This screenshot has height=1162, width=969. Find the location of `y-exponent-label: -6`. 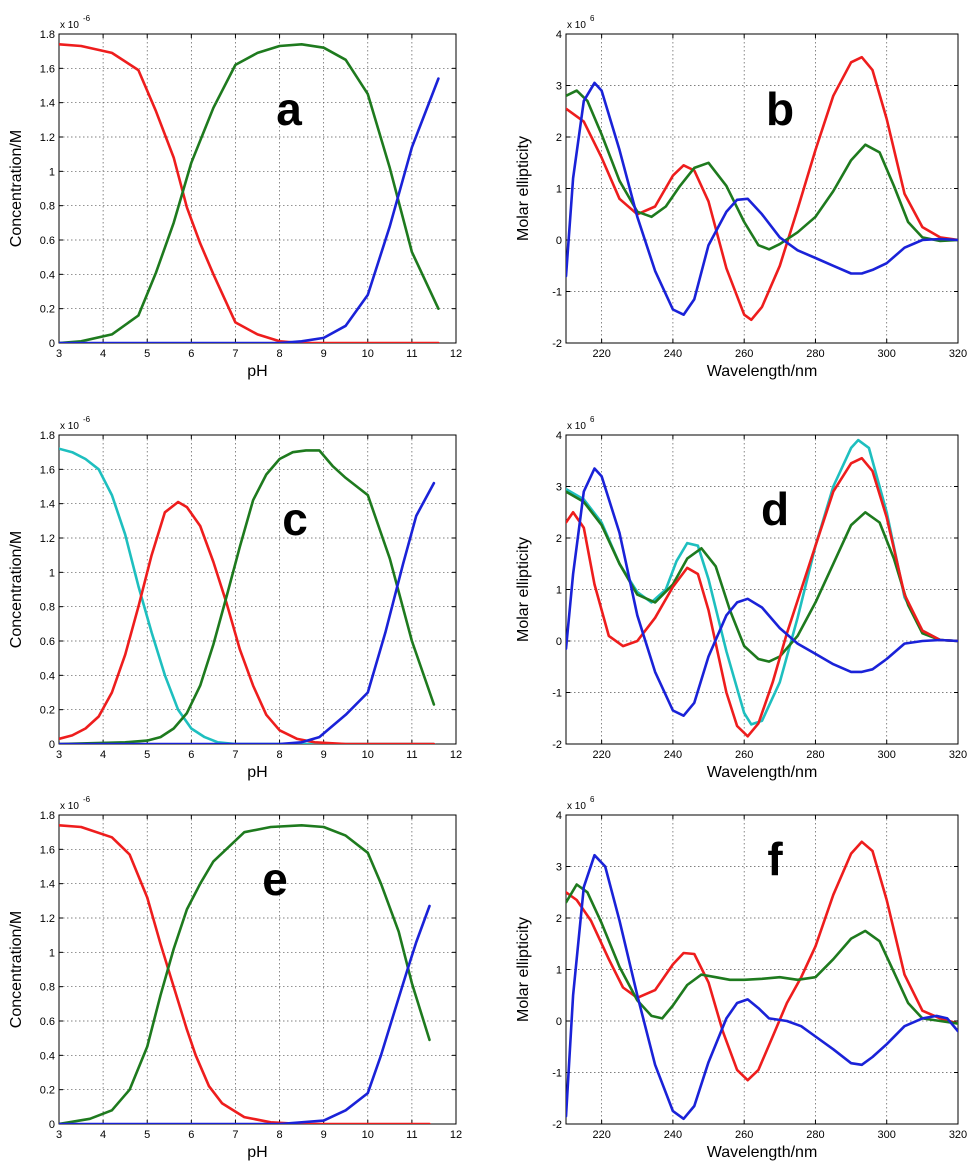

y-exponent-label: -6 is located at coordinates (87, 799).